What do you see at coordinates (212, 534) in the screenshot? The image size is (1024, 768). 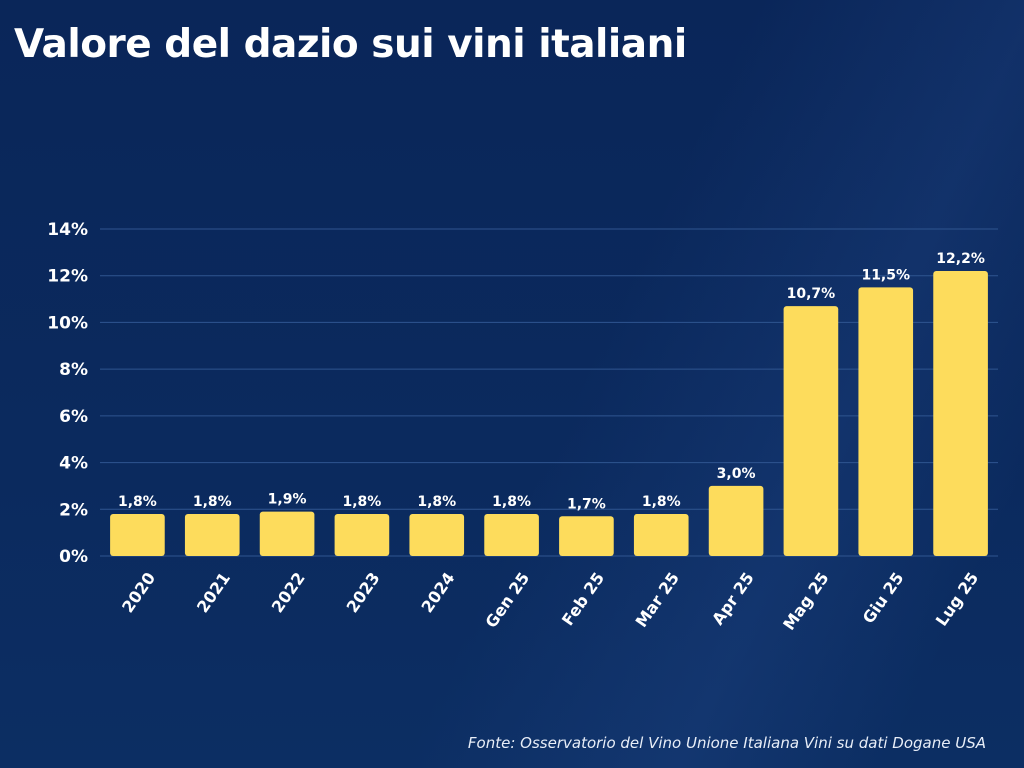 I see `bar-2021` at bounding box center [212, 534].